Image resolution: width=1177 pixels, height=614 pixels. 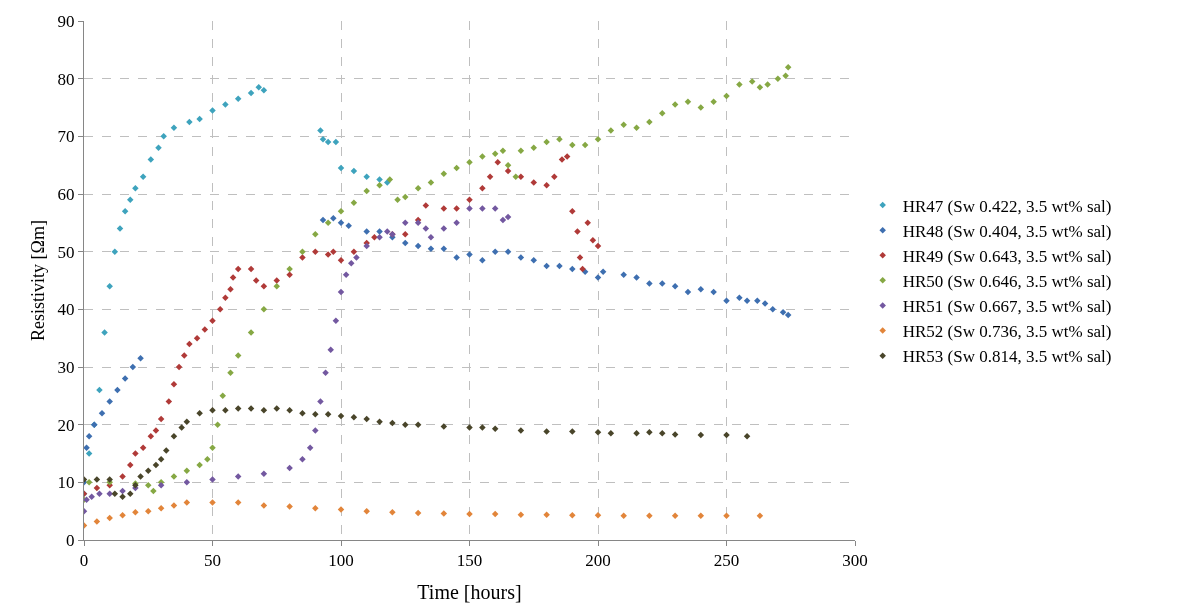 What do you see at coordinates (66, 425) in the screenshot?
I see `y-tick-label: 20` at bounding box center [66, 425].